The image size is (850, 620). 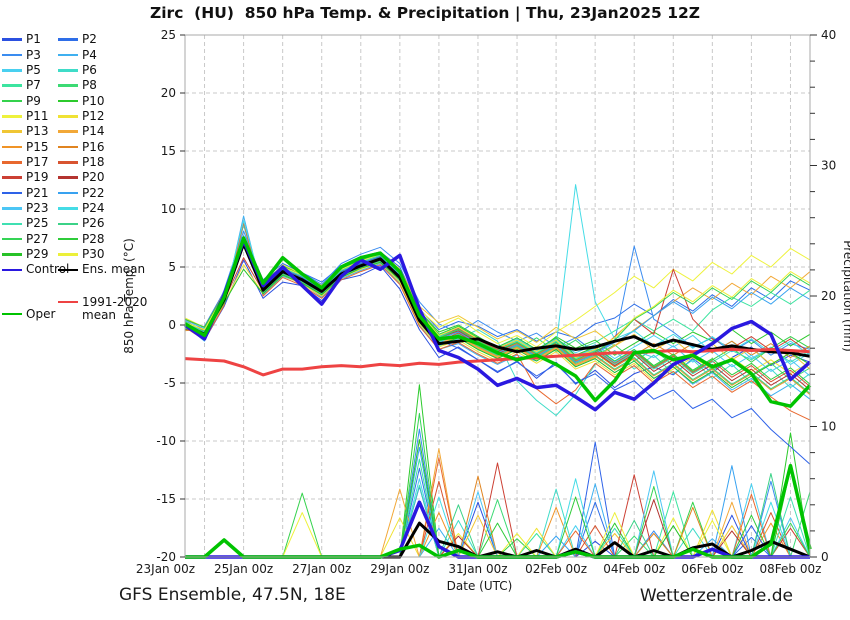 I want to click on x-axis-title: Date (UTC), so click(x=480, y=586).